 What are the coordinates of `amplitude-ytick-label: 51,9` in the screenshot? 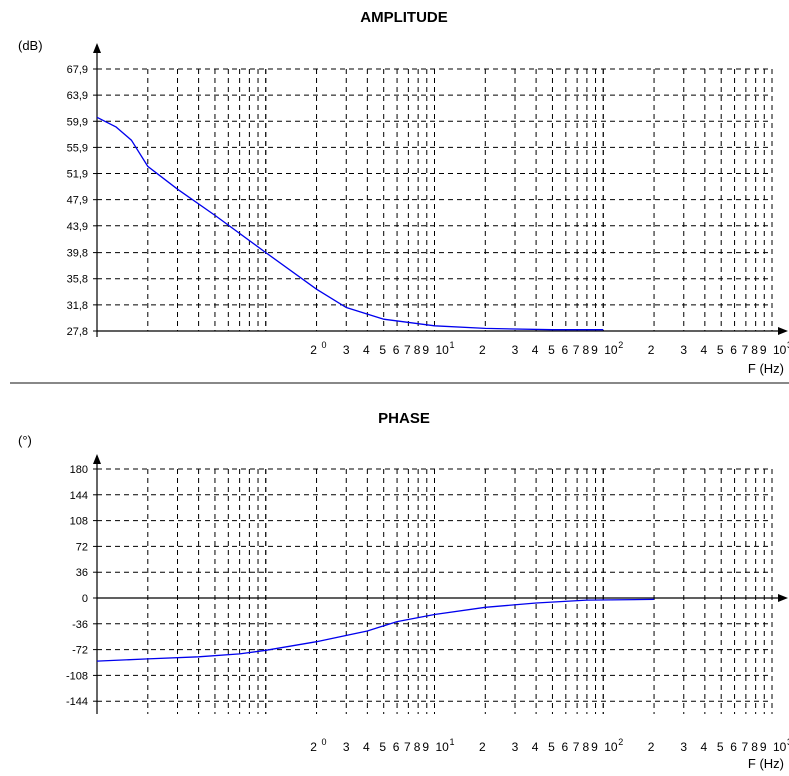 It's located at (77, 175).